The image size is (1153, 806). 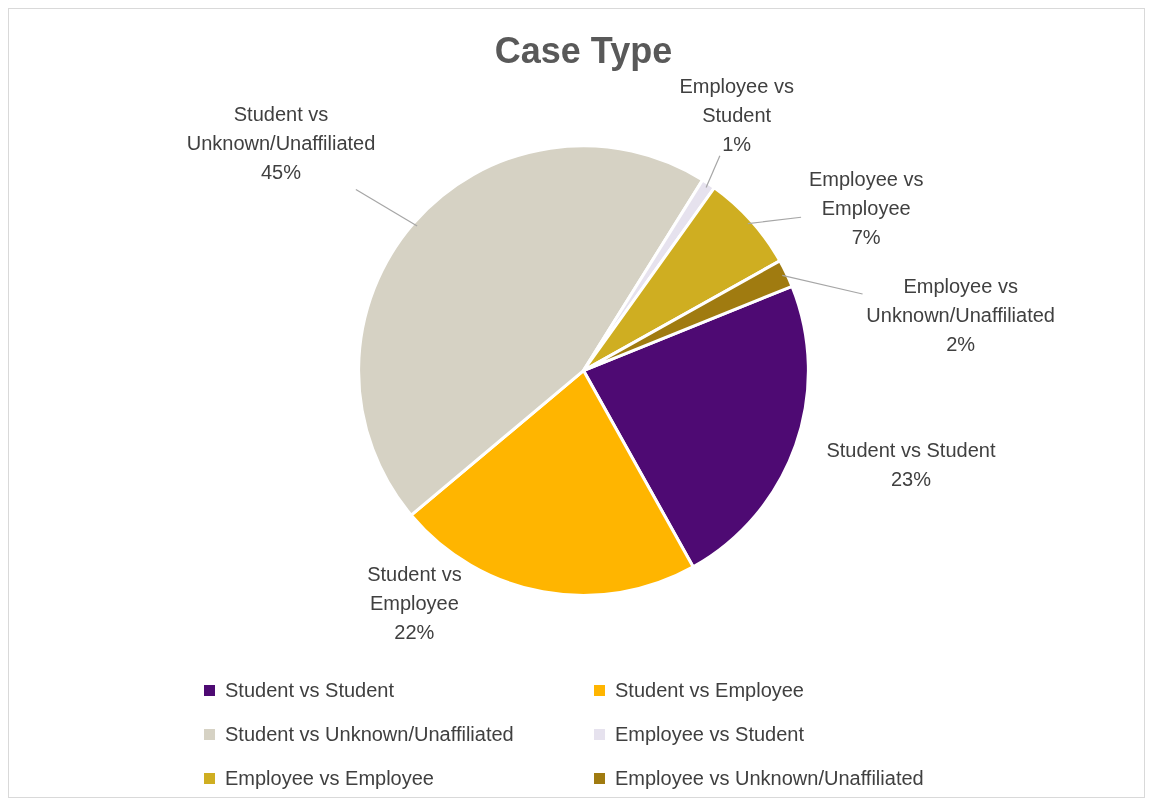 What do you see at coordinates (414, 632) in the screenshot?
I see `data-label: 22%` at bounding box center [414, 632].